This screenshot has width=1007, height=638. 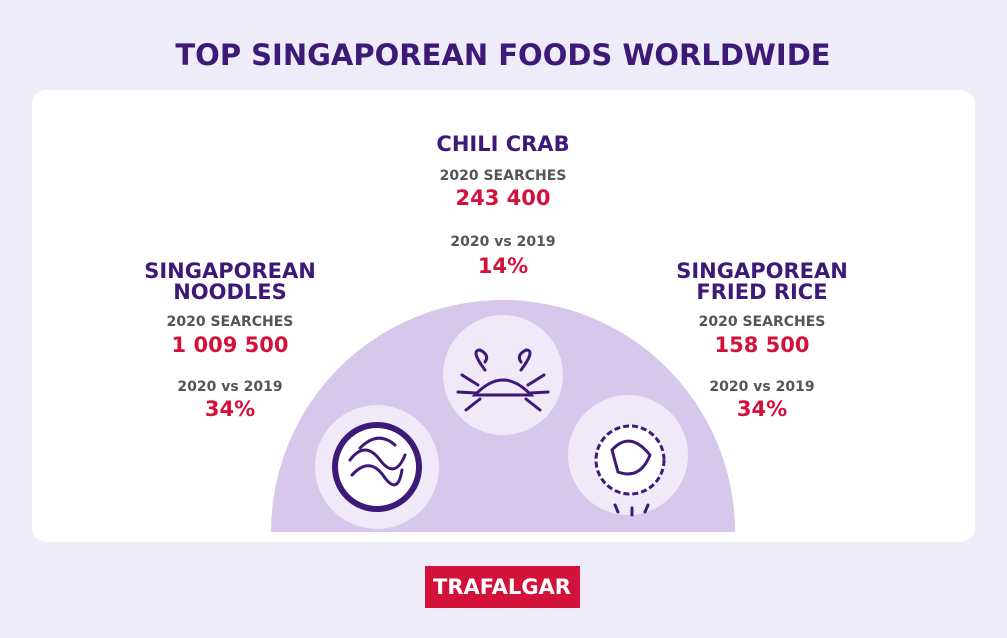 I want to click on food-name: CHILI CRAB, so click(x=502, y=144).